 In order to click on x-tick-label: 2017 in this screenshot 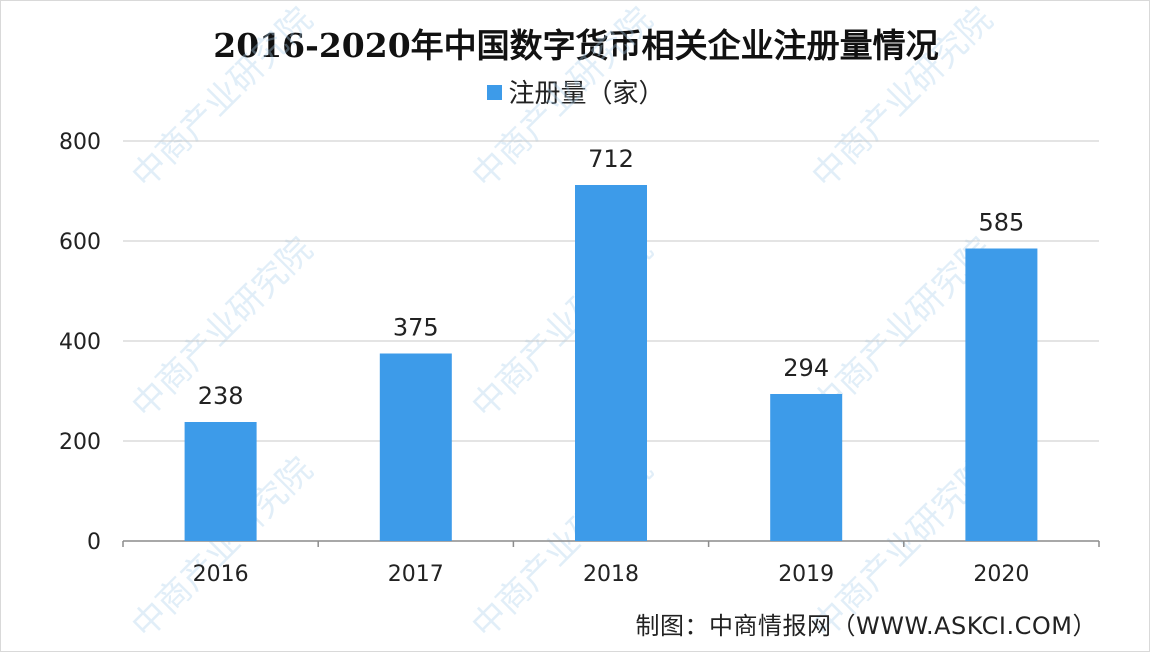, I will do `click(416, 574)`.